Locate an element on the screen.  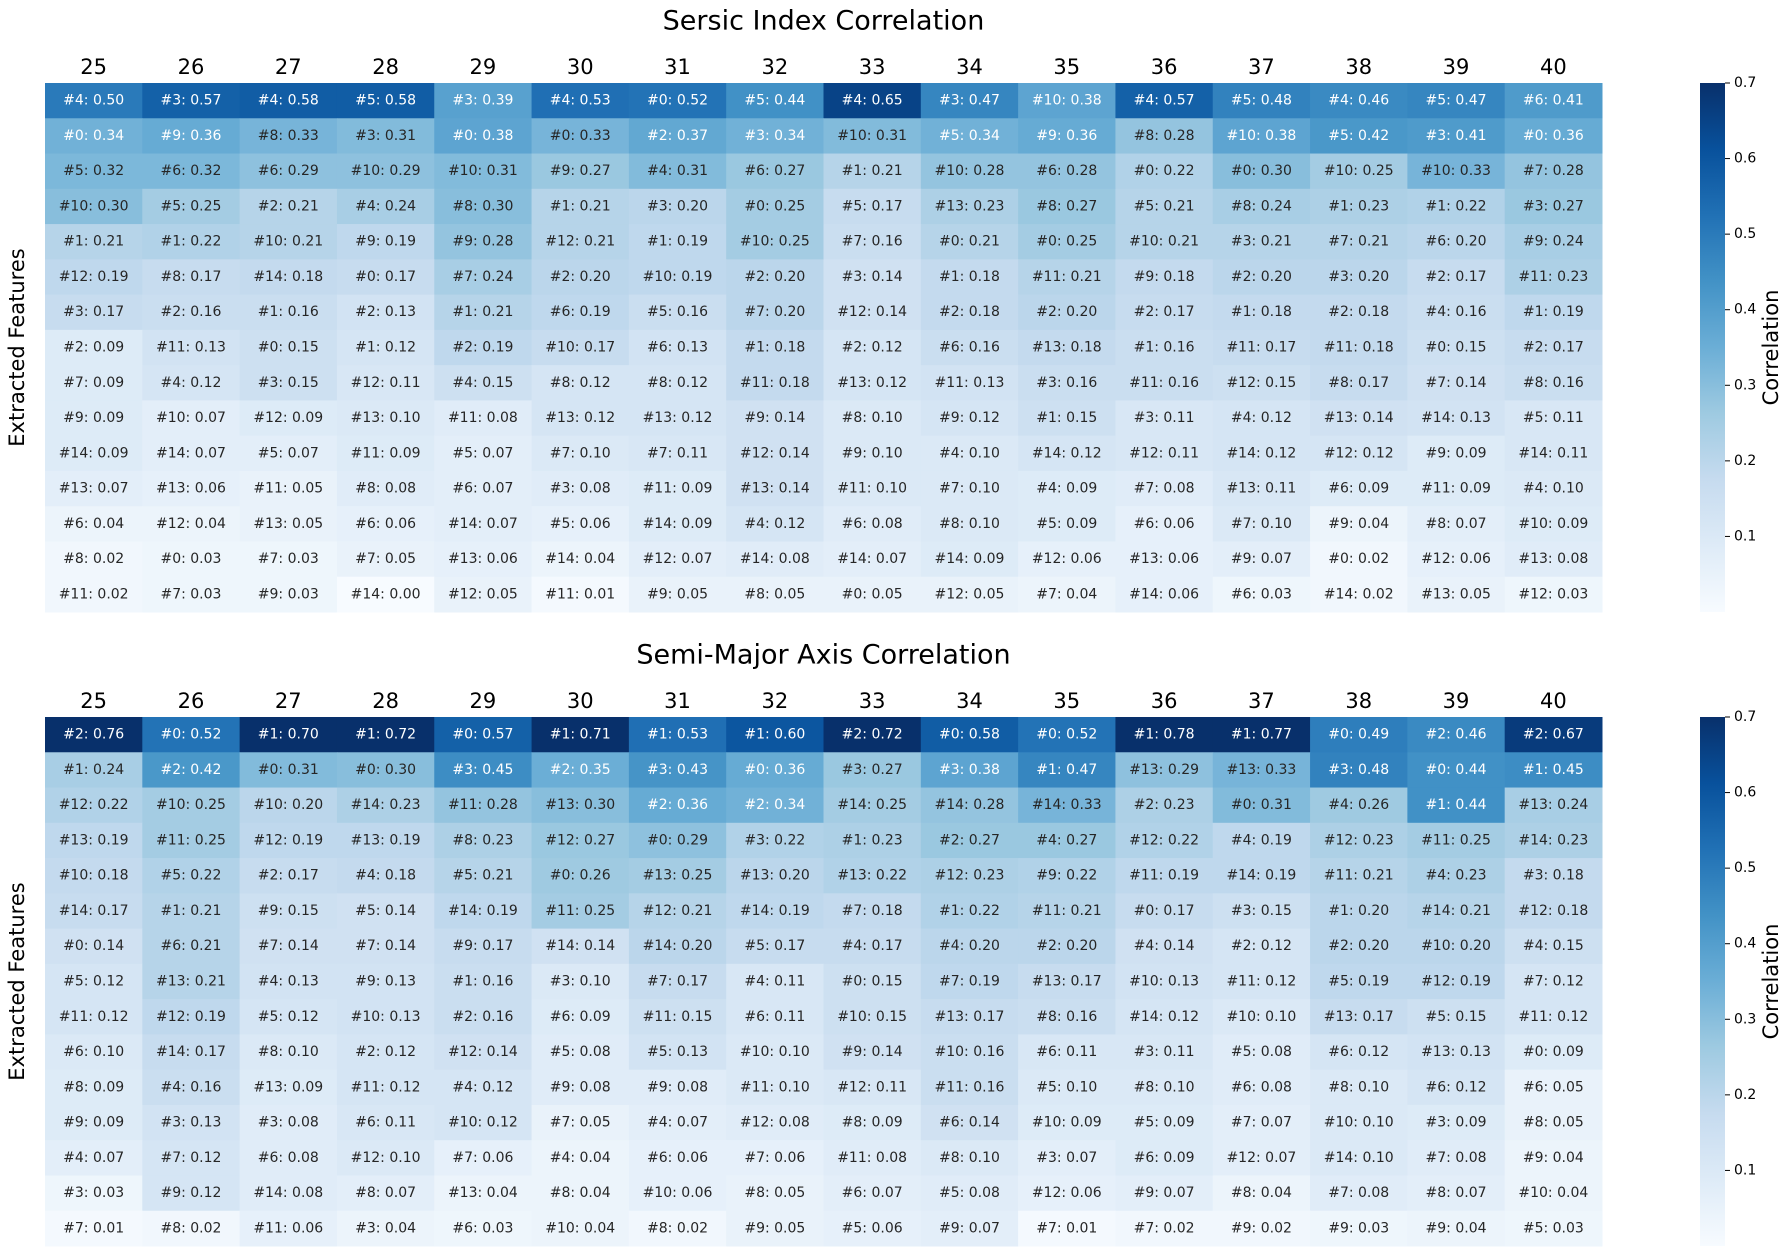
cell-label: #13: 0.06 is located at coordinates (191, 489).